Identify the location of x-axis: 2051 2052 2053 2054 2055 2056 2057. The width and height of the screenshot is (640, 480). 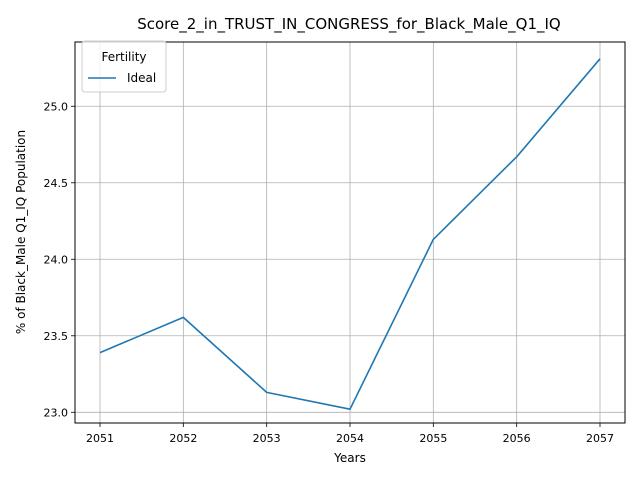
(350, 434).